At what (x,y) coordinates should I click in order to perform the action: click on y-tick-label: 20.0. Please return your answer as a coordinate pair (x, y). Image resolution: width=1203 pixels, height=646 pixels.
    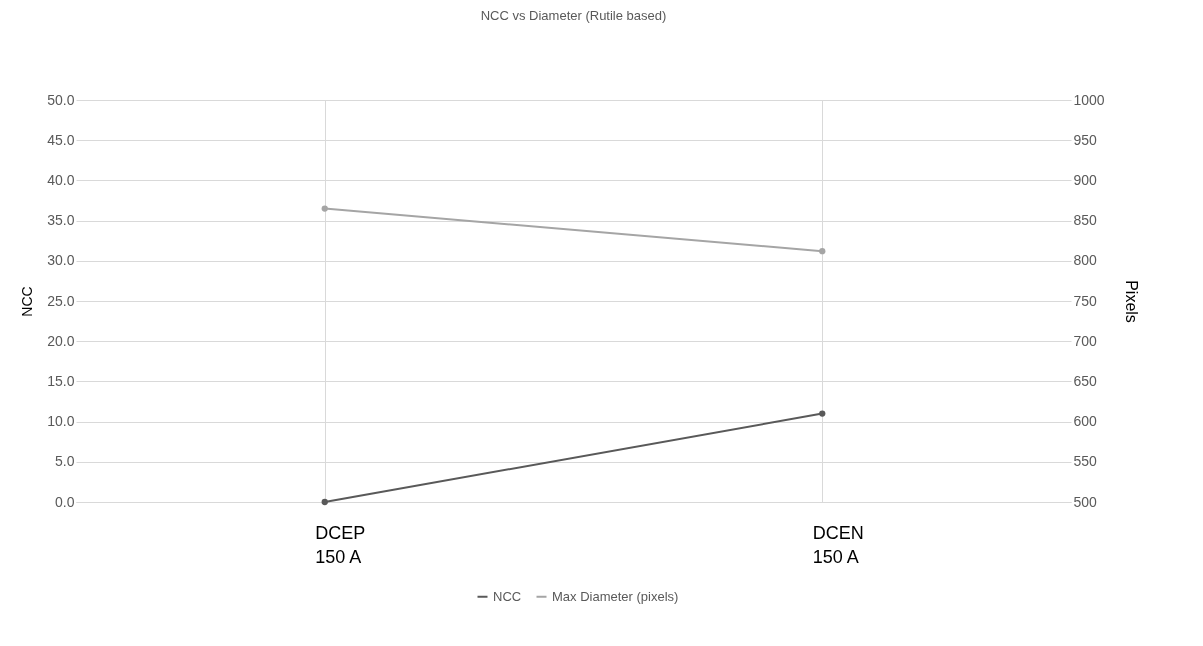
    Looking at the image, I should click on (61, 340).